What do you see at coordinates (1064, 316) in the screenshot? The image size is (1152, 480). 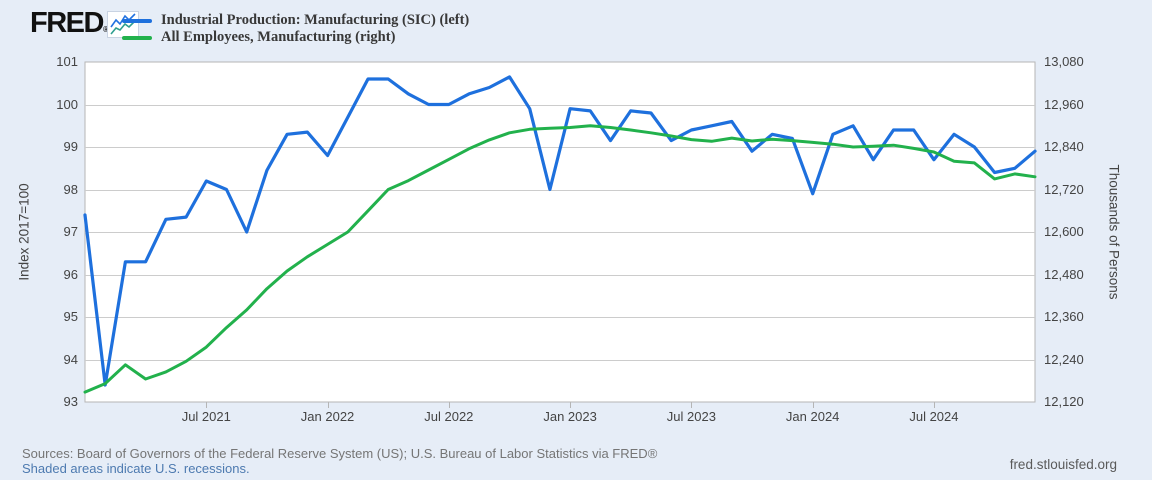 I see `right-axis-tick: 12,360` at bounding box center [1064, 316].